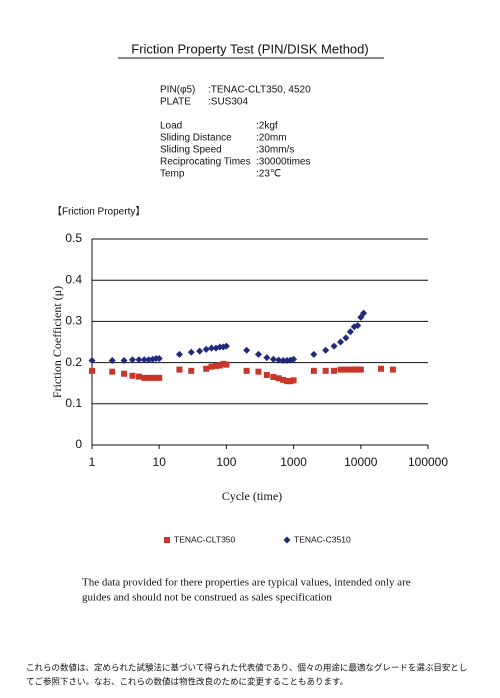  What do you see at coordinates (73, 238) in the screenshot?
I see `y-tick-label: 0.5` at bounding box center [73, 238].